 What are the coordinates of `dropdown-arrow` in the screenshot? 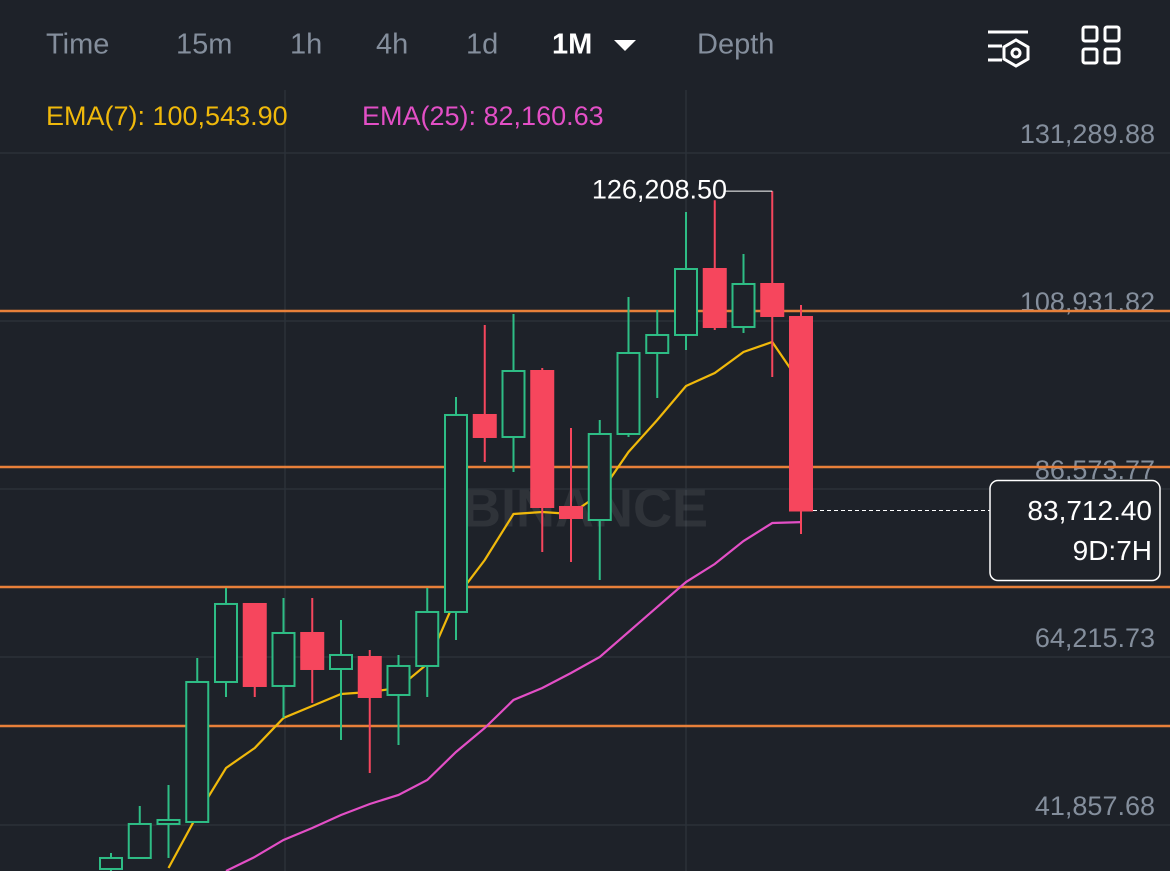 It's located at (625, 45).